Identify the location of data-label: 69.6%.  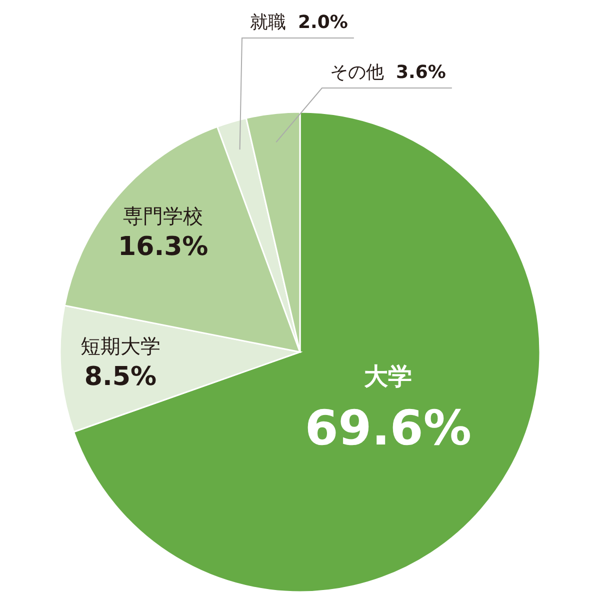
(388, 428).